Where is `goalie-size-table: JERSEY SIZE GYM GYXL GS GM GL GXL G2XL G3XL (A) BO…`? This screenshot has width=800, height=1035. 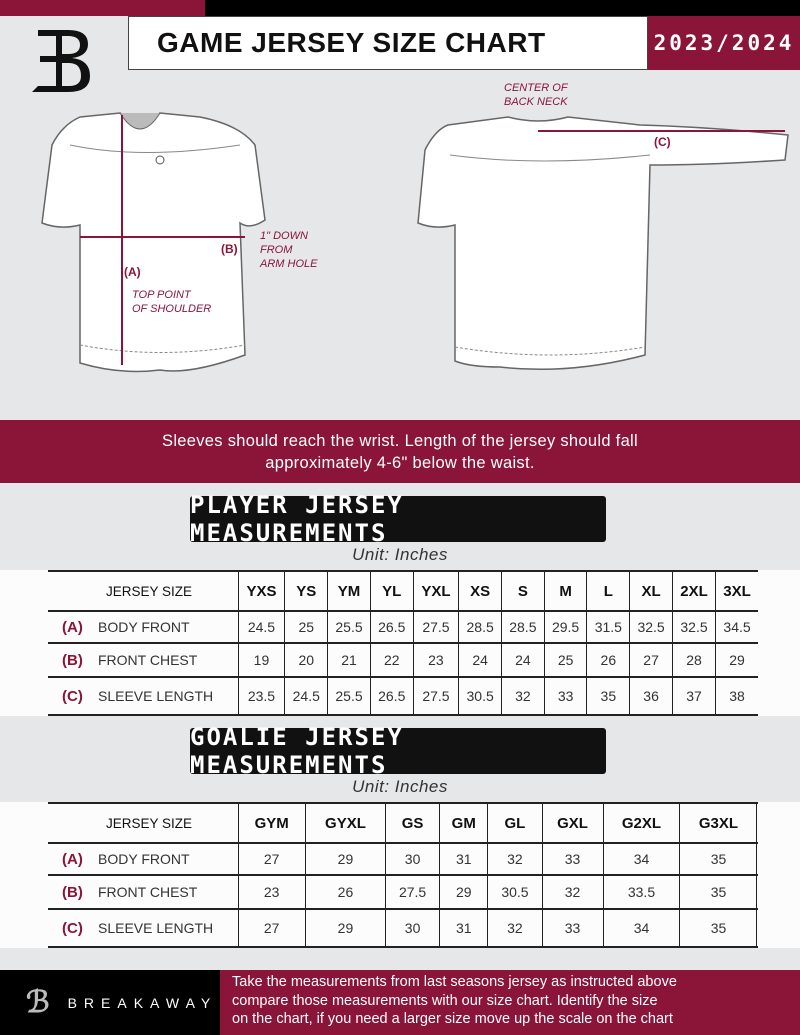 goalie-size-table: JERSEY SIZE GYM GYXL GS GM GL GXL G2XL G3XL (A) BO… is located at coordinates (403, 875).